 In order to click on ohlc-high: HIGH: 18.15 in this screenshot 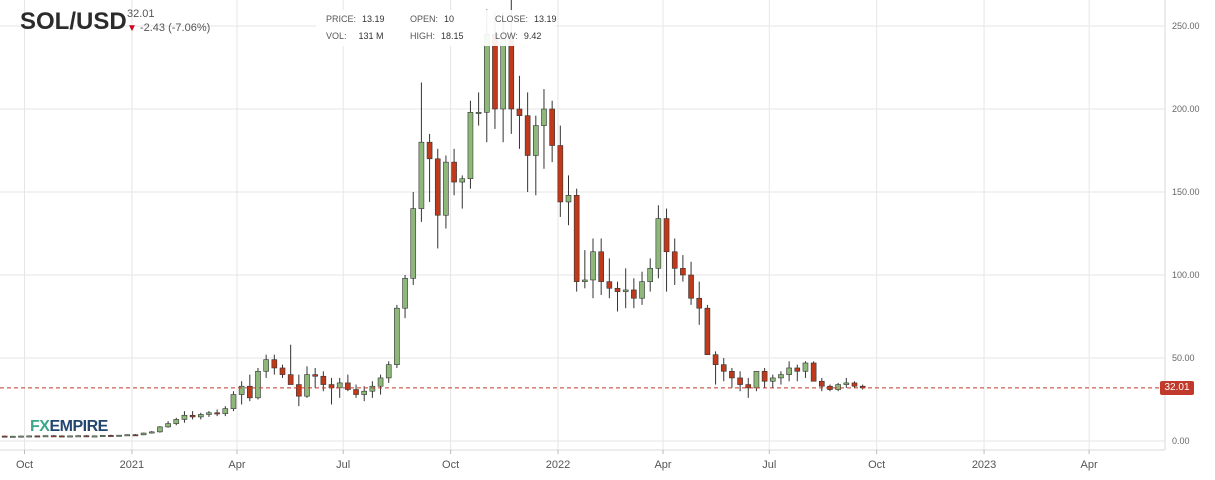, I will do `click(437, 36)`.